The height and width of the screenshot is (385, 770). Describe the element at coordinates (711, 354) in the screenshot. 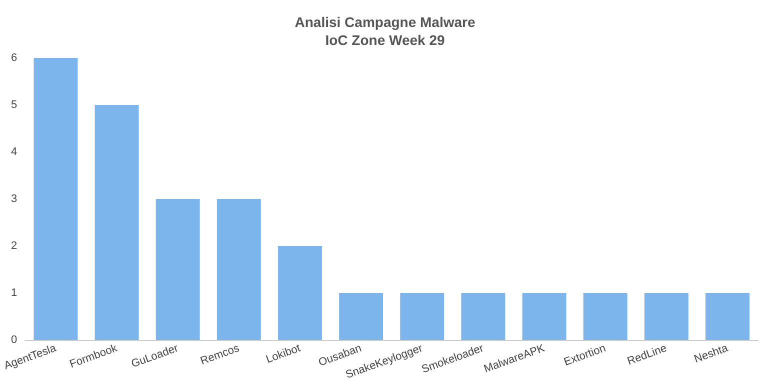

I see `x-tick-label: Neshta` at that location.